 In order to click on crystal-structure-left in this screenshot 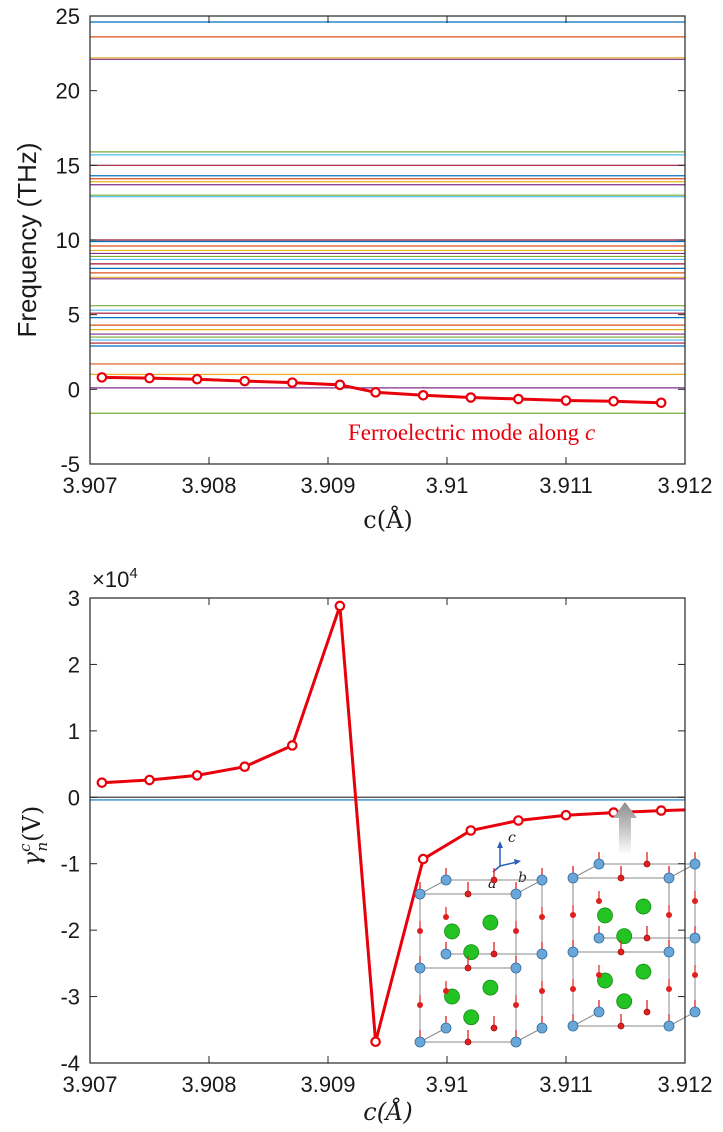, I will do `click(481, 958)`.